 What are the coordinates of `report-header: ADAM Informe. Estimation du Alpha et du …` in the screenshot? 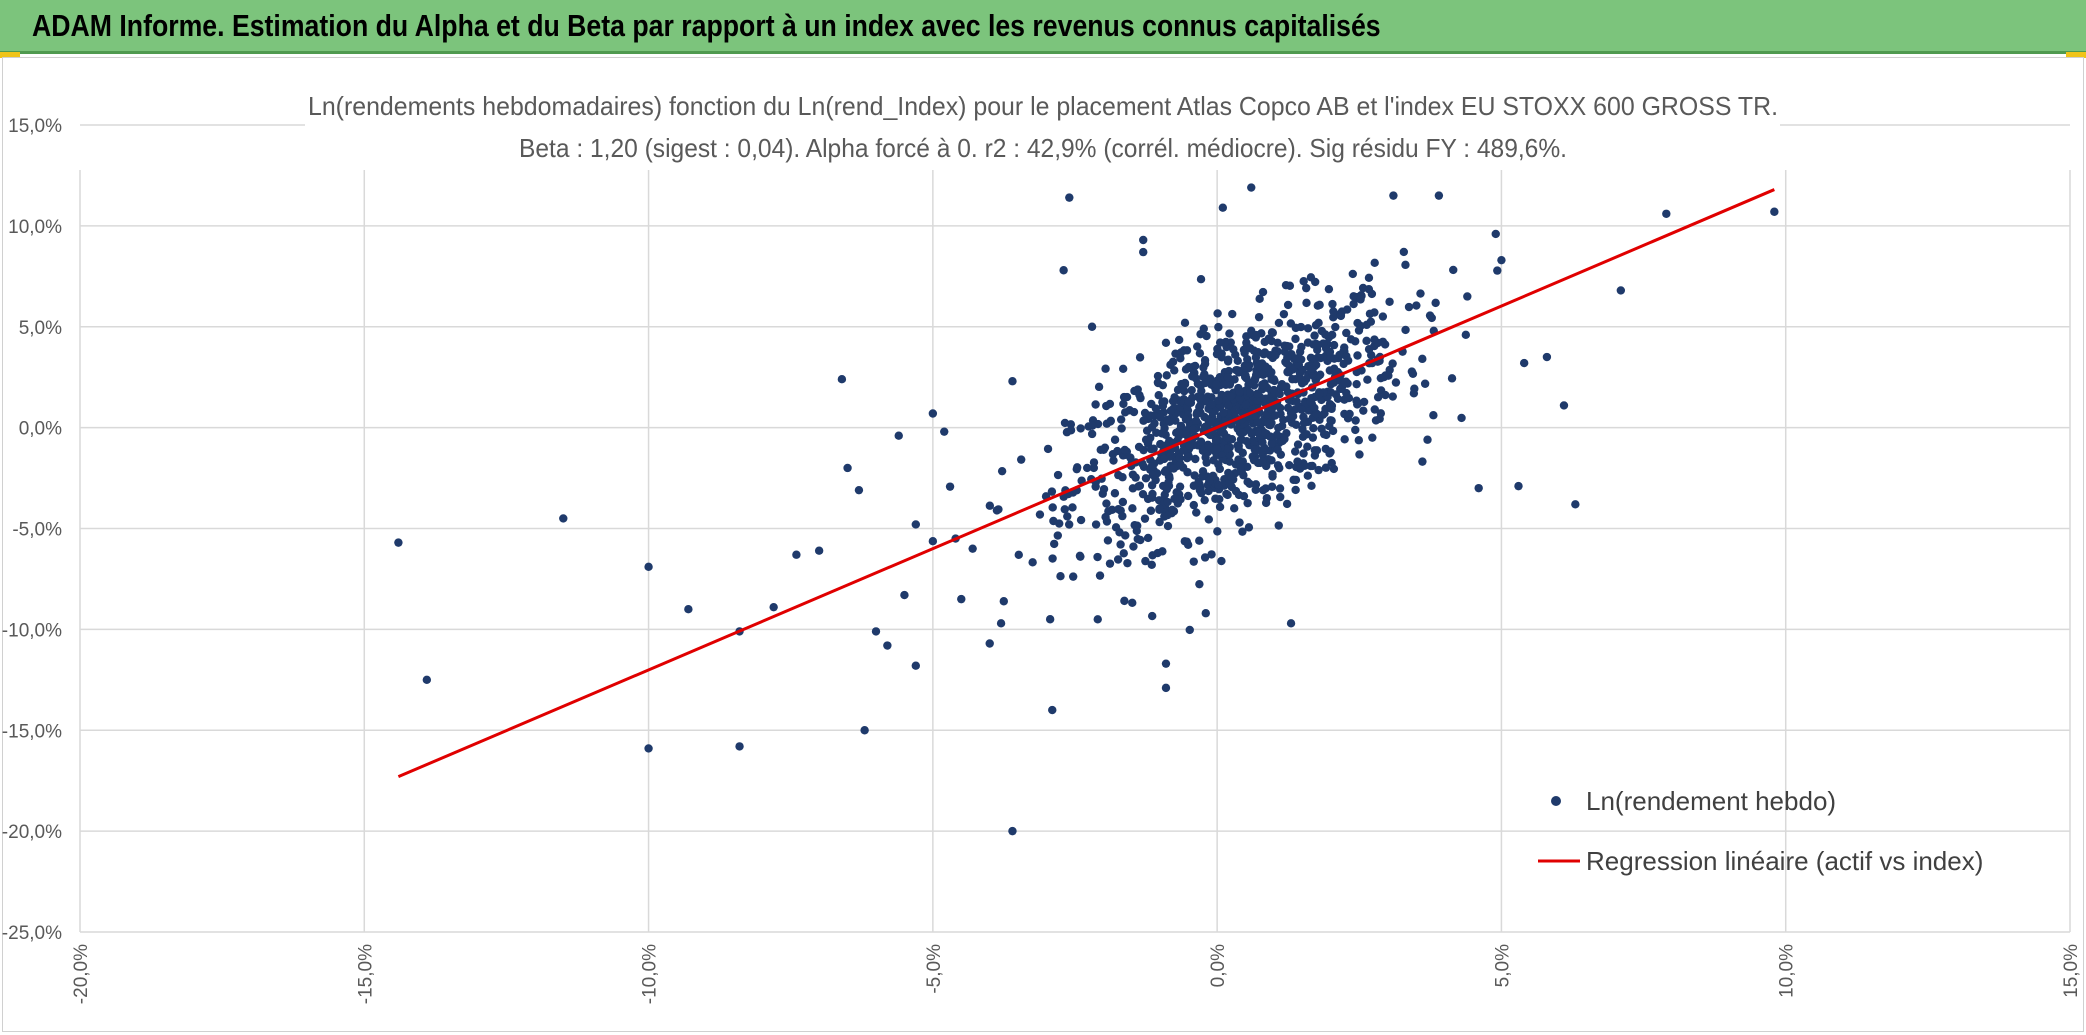 It's located at (1043, 27).